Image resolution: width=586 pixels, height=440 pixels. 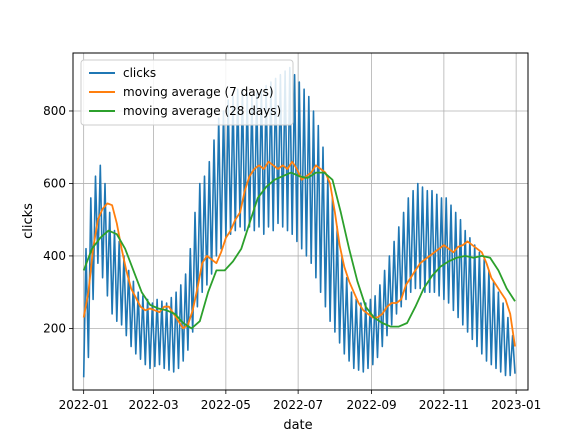 I want to click on x-tick-label: 2022-01, so click(x=84, y=405).